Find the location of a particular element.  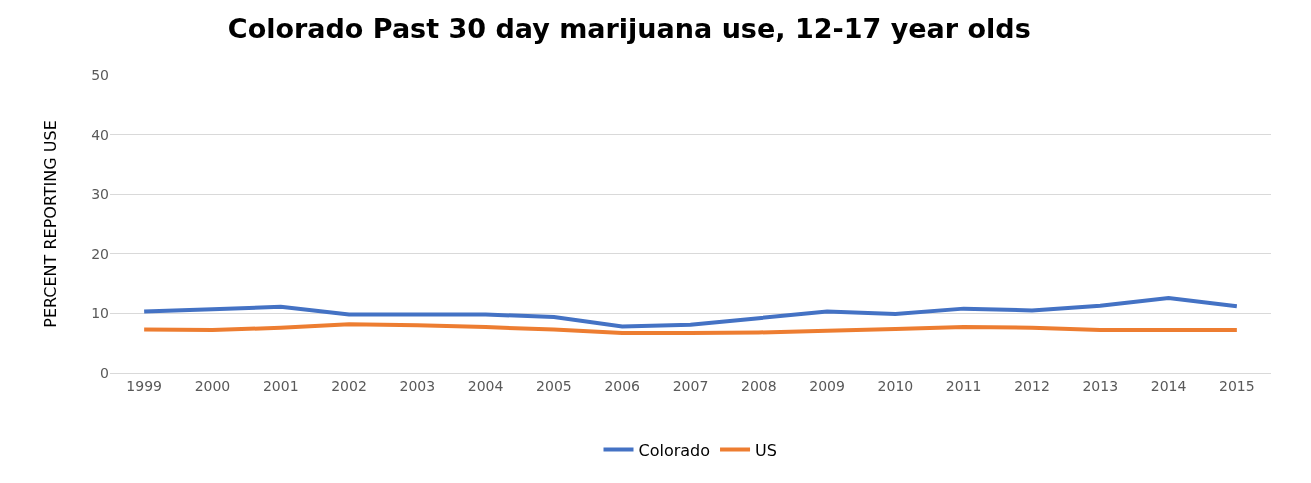

x-tick-label: 1999 is located at coordinates (144, 385).